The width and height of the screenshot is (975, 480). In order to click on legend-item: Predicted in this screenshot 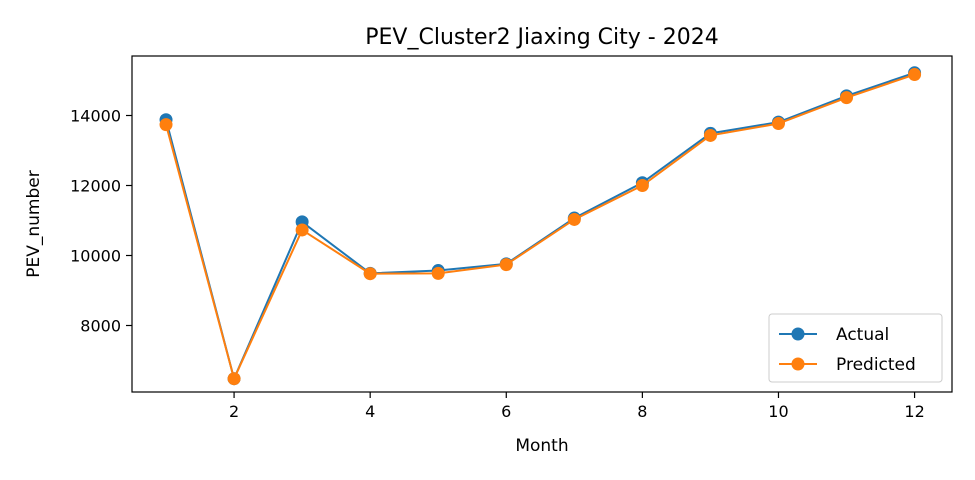, I will do `click(847, 365)`.